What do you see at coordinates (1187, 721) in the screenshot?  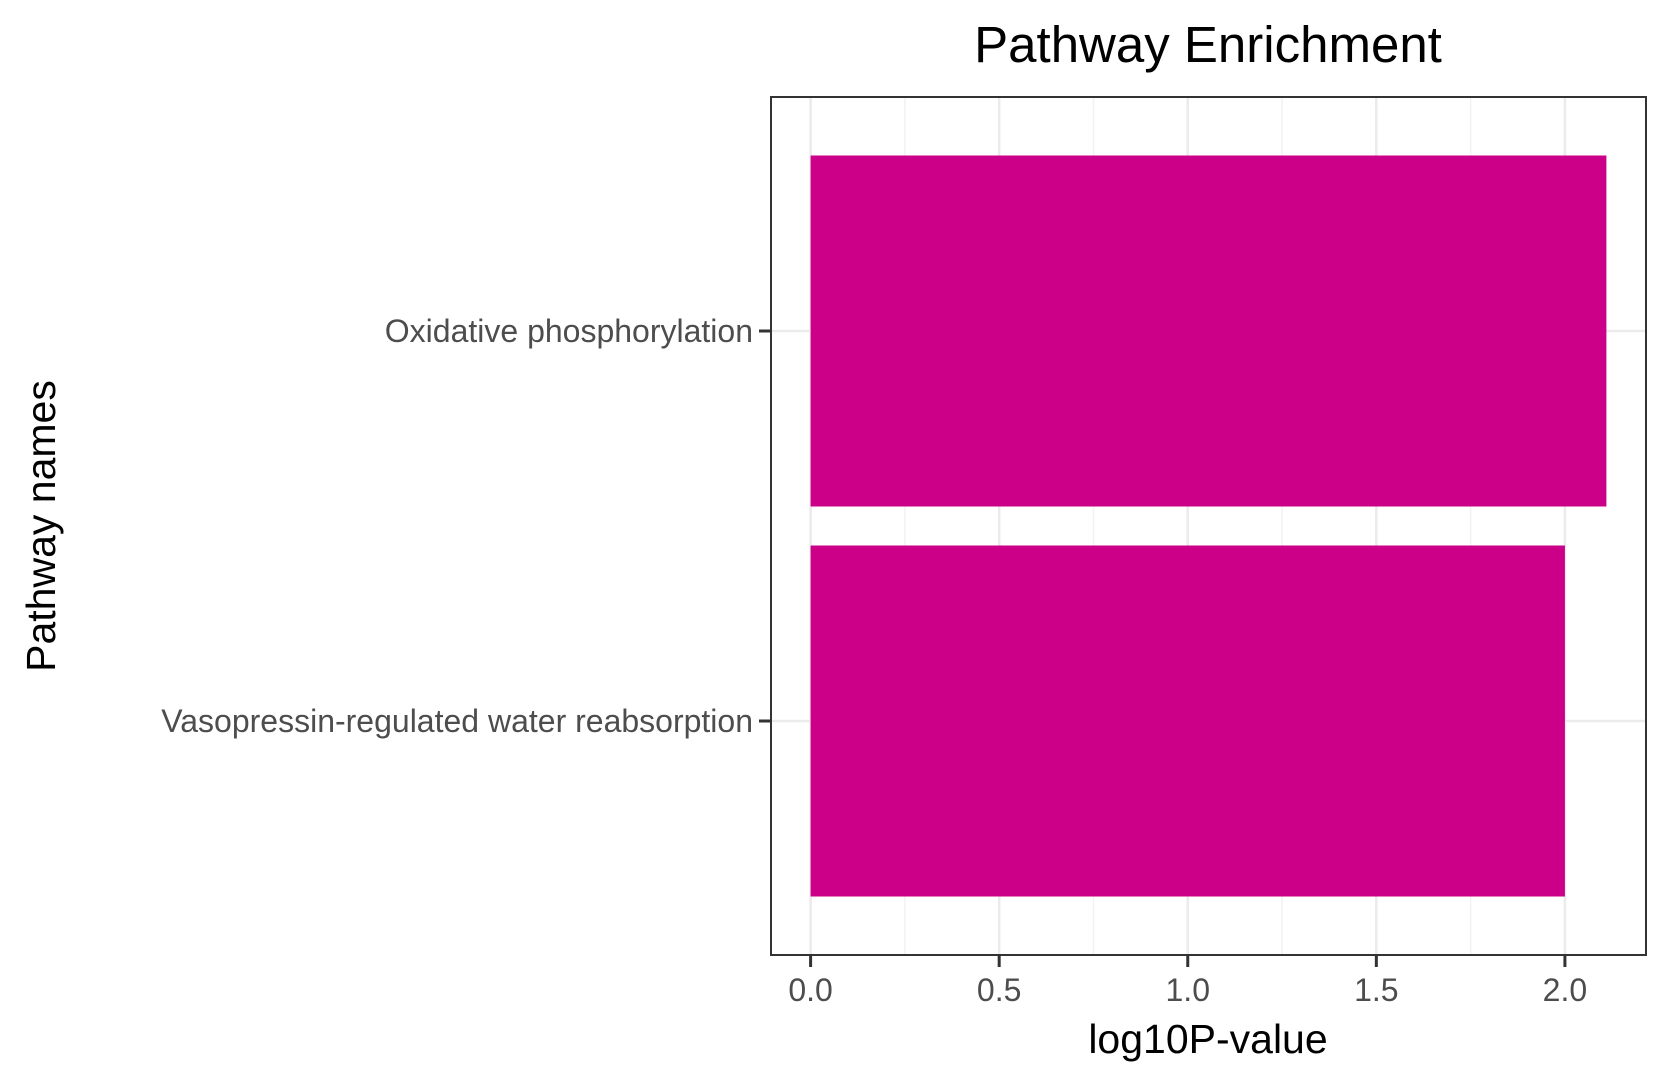 I see `bar` at bounding box center [1187, 721].